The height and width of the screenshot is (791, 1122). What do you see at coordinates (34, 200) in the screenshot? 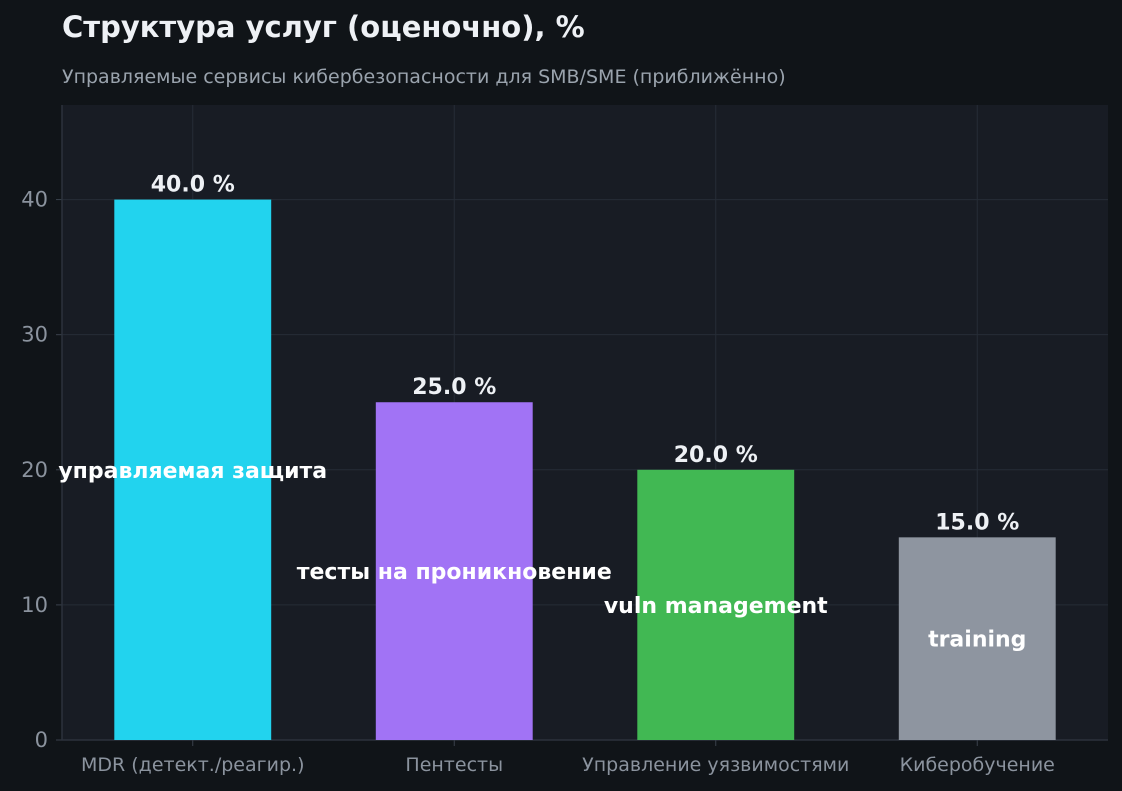
I see `y-tick-label: 40` at bounding box center [34, 200].